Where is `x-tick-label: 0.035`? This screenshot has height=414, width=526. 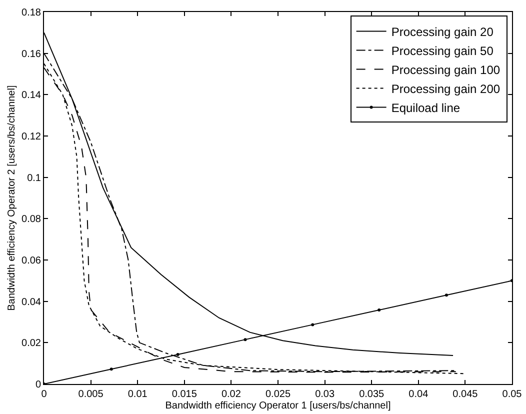
x-tick-label: 0.035 is located at coordinates (372, 394).